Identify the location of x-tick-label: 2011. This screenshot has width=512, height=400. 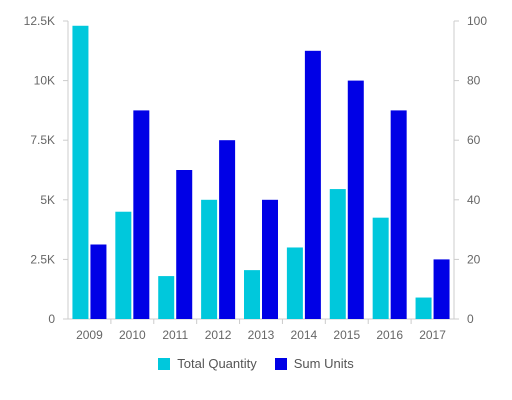
(175, 335).